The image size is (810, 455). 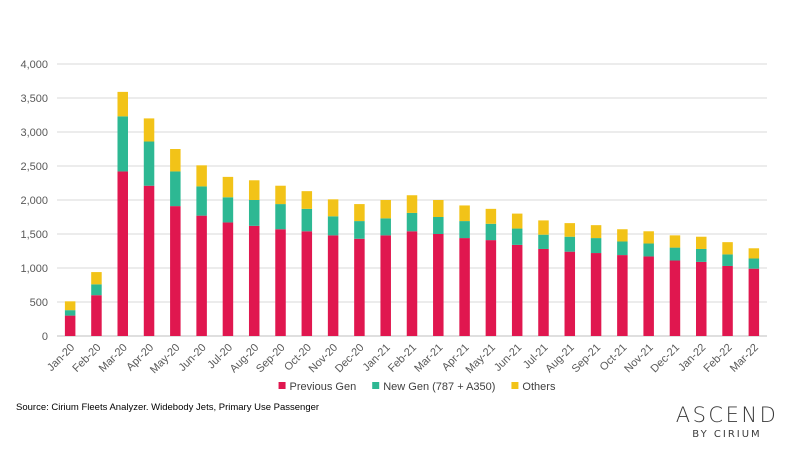 What do you see at coordinates (323, 387) in the screenshot?
I see `legend-label: Previous Gen` at bounding box center [323, 387].